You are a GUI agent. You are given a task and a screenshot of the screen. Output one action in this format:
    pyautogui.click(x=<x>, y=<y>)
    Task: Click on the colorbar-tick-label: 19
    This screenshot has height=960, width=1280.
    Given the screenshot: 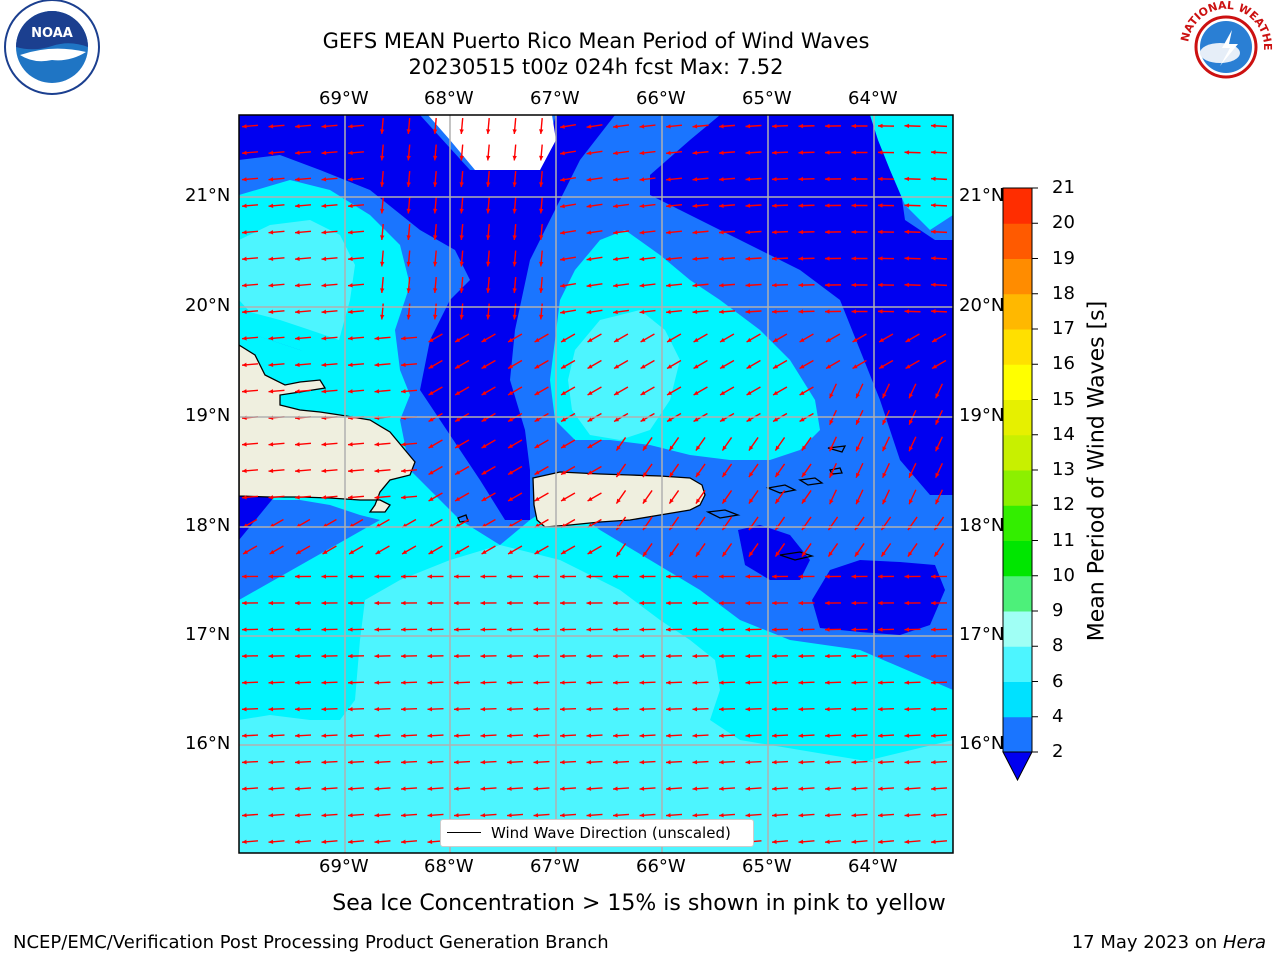 What is the action you would take?
    pyautogui.click(x=1063, y=258)
    